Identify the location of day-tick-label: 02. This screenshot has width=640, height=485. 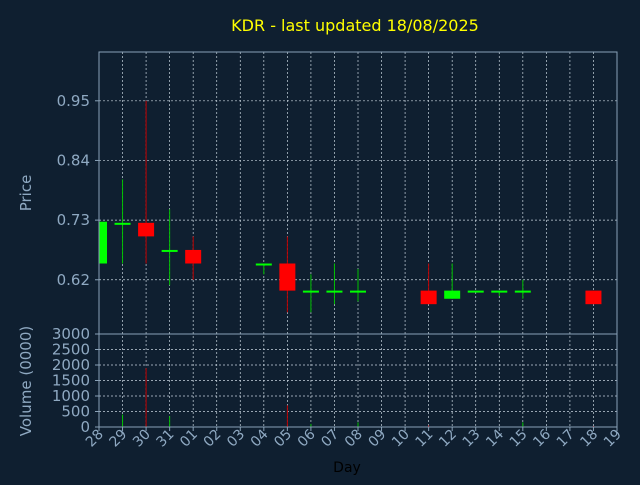
(213, 439).